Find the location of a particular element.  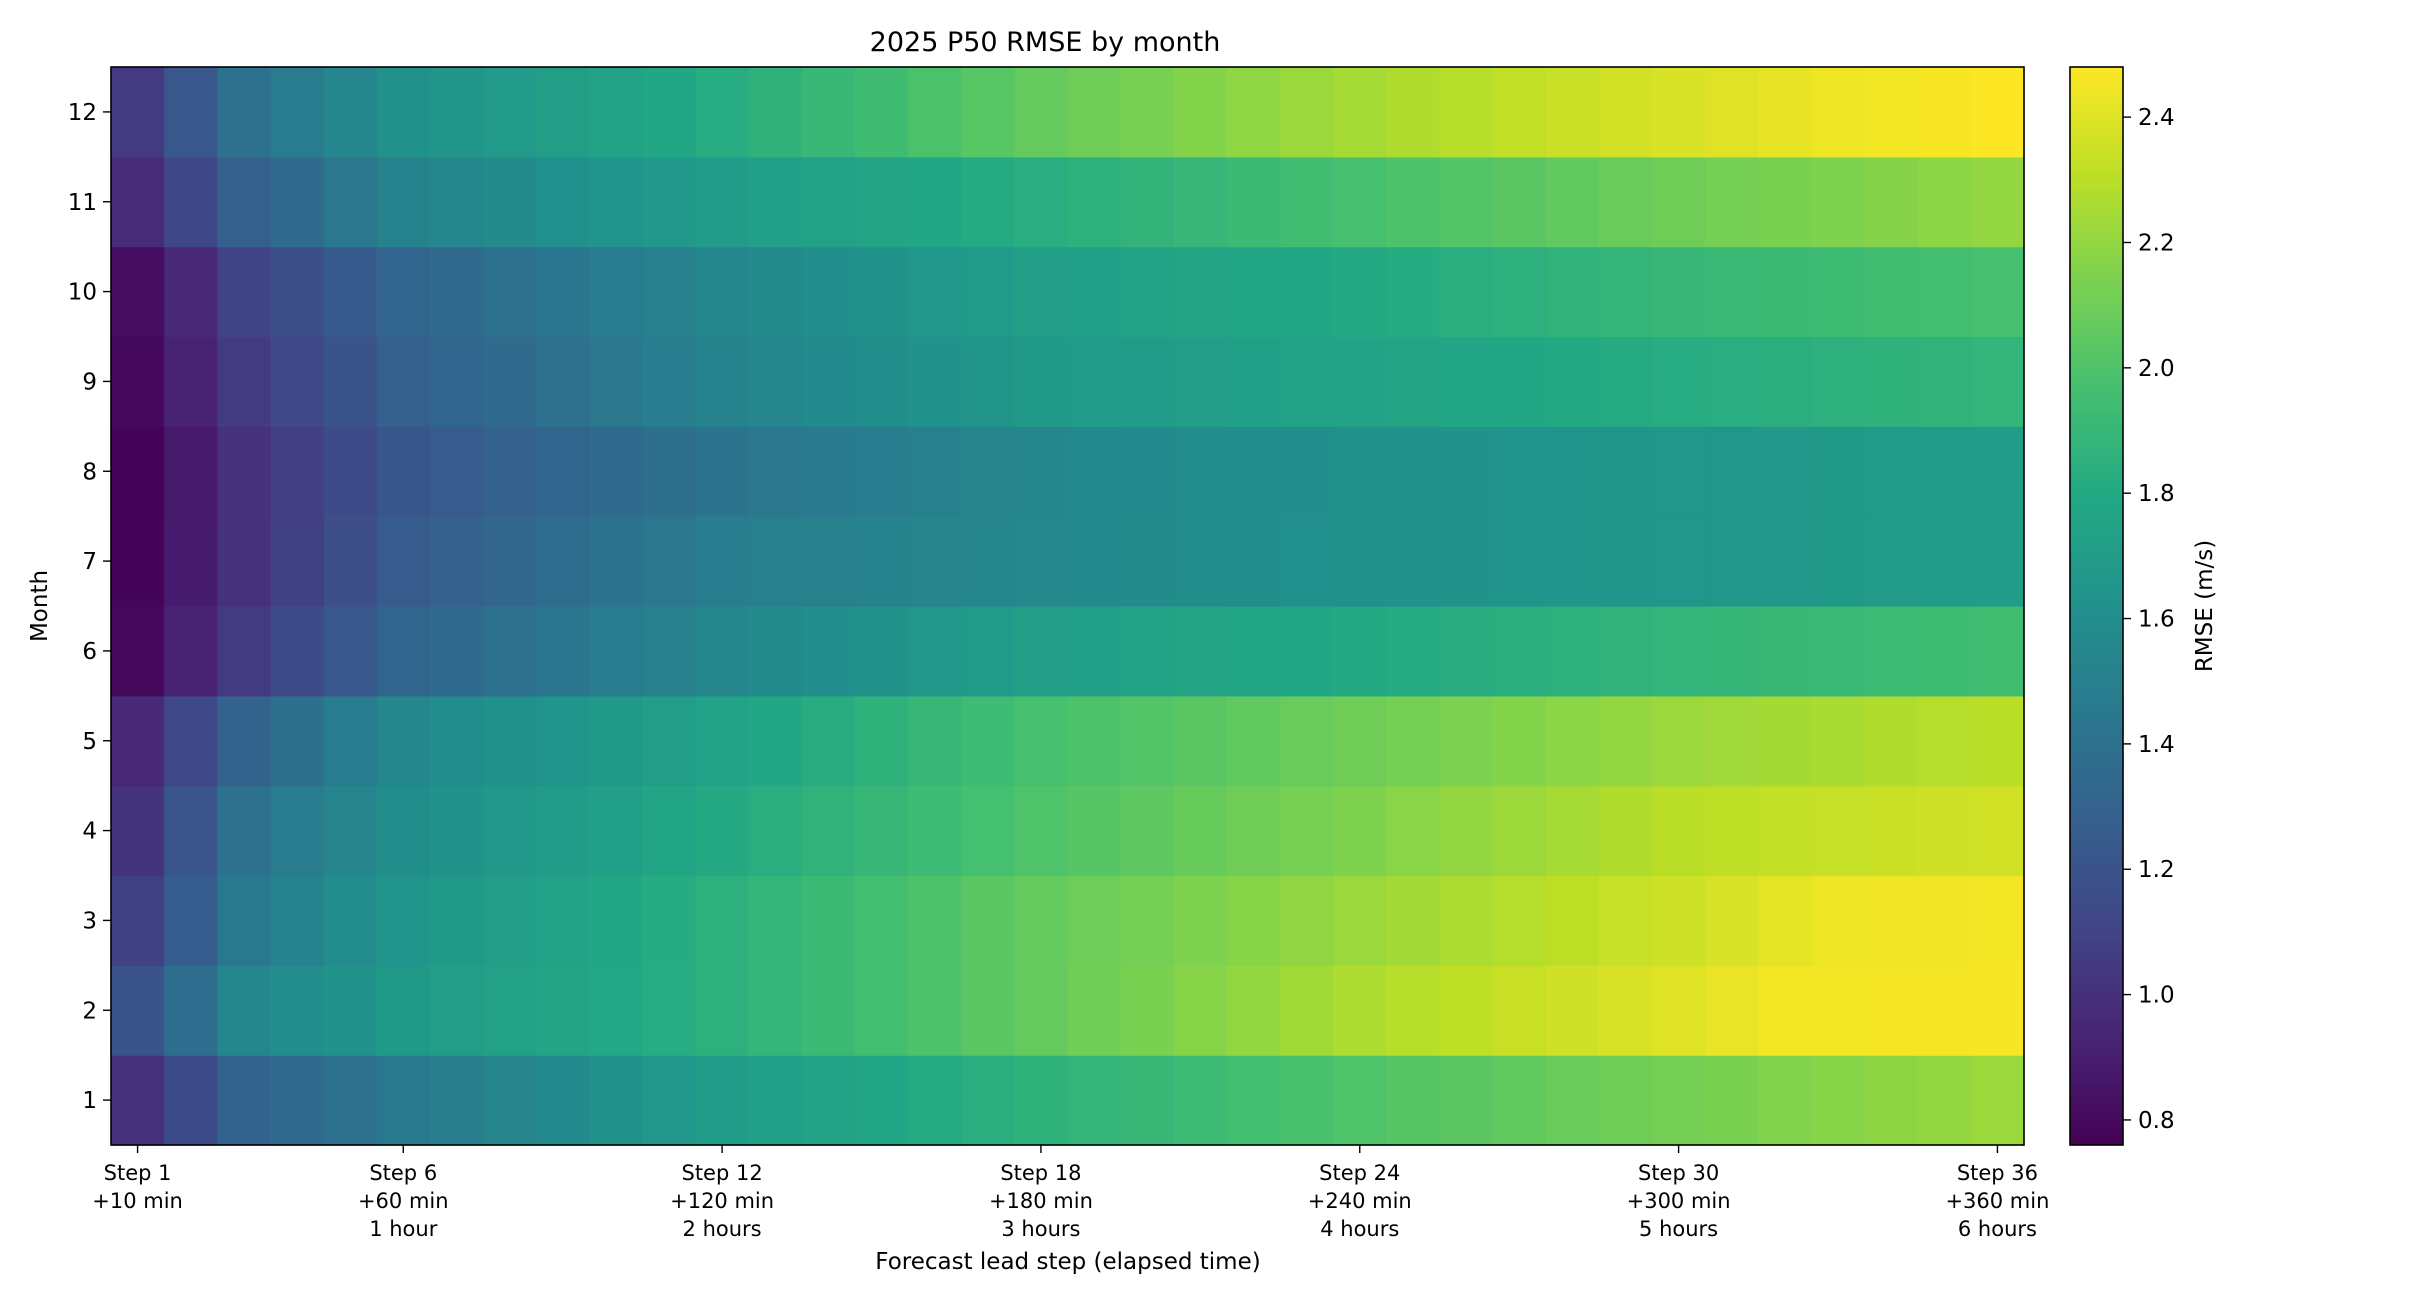

colorbar-tick-label: 1.2 is located at coordinates (2156, 870).